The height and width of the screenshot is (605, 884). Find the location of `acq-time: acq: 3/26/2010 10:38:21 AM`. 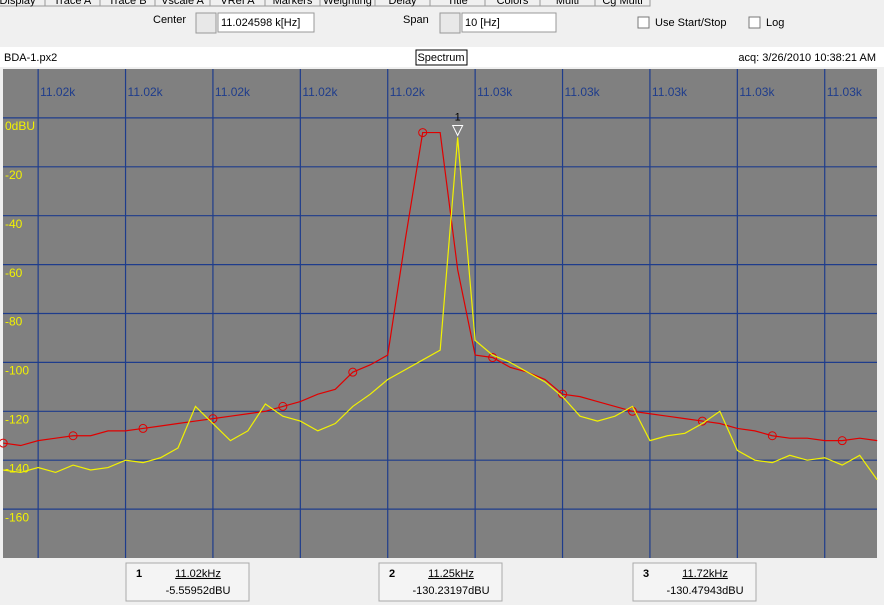

acq-time: acq: 3/26/2010 10:38:21 AM is located at coordinates (807, 58).